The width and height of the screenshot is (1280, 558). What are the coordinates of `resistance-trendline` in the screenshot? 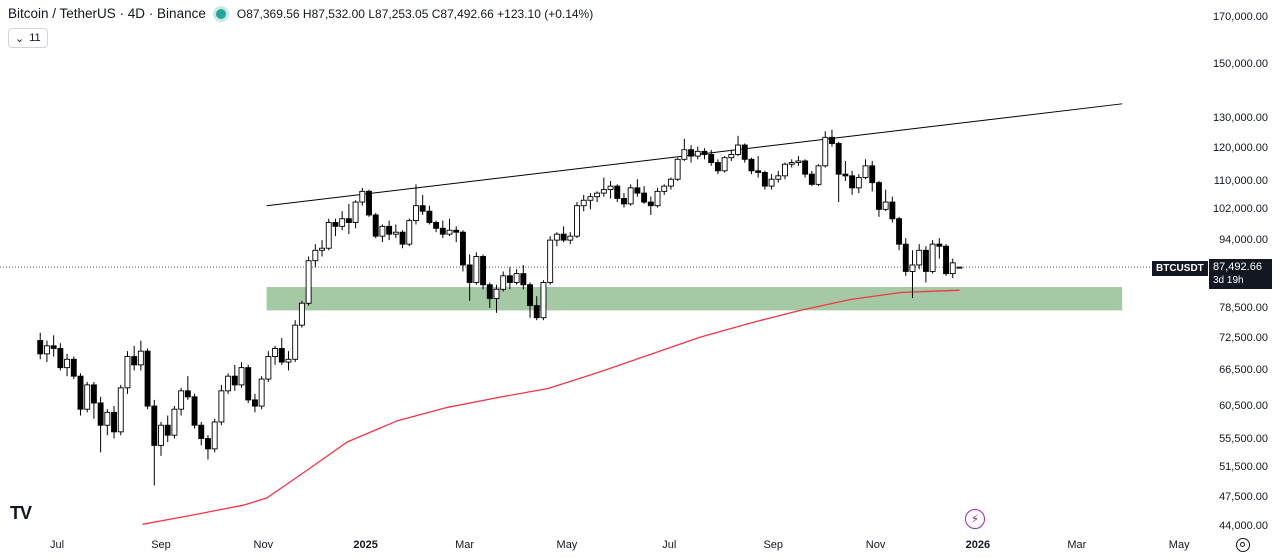 It's located at (694, 155).